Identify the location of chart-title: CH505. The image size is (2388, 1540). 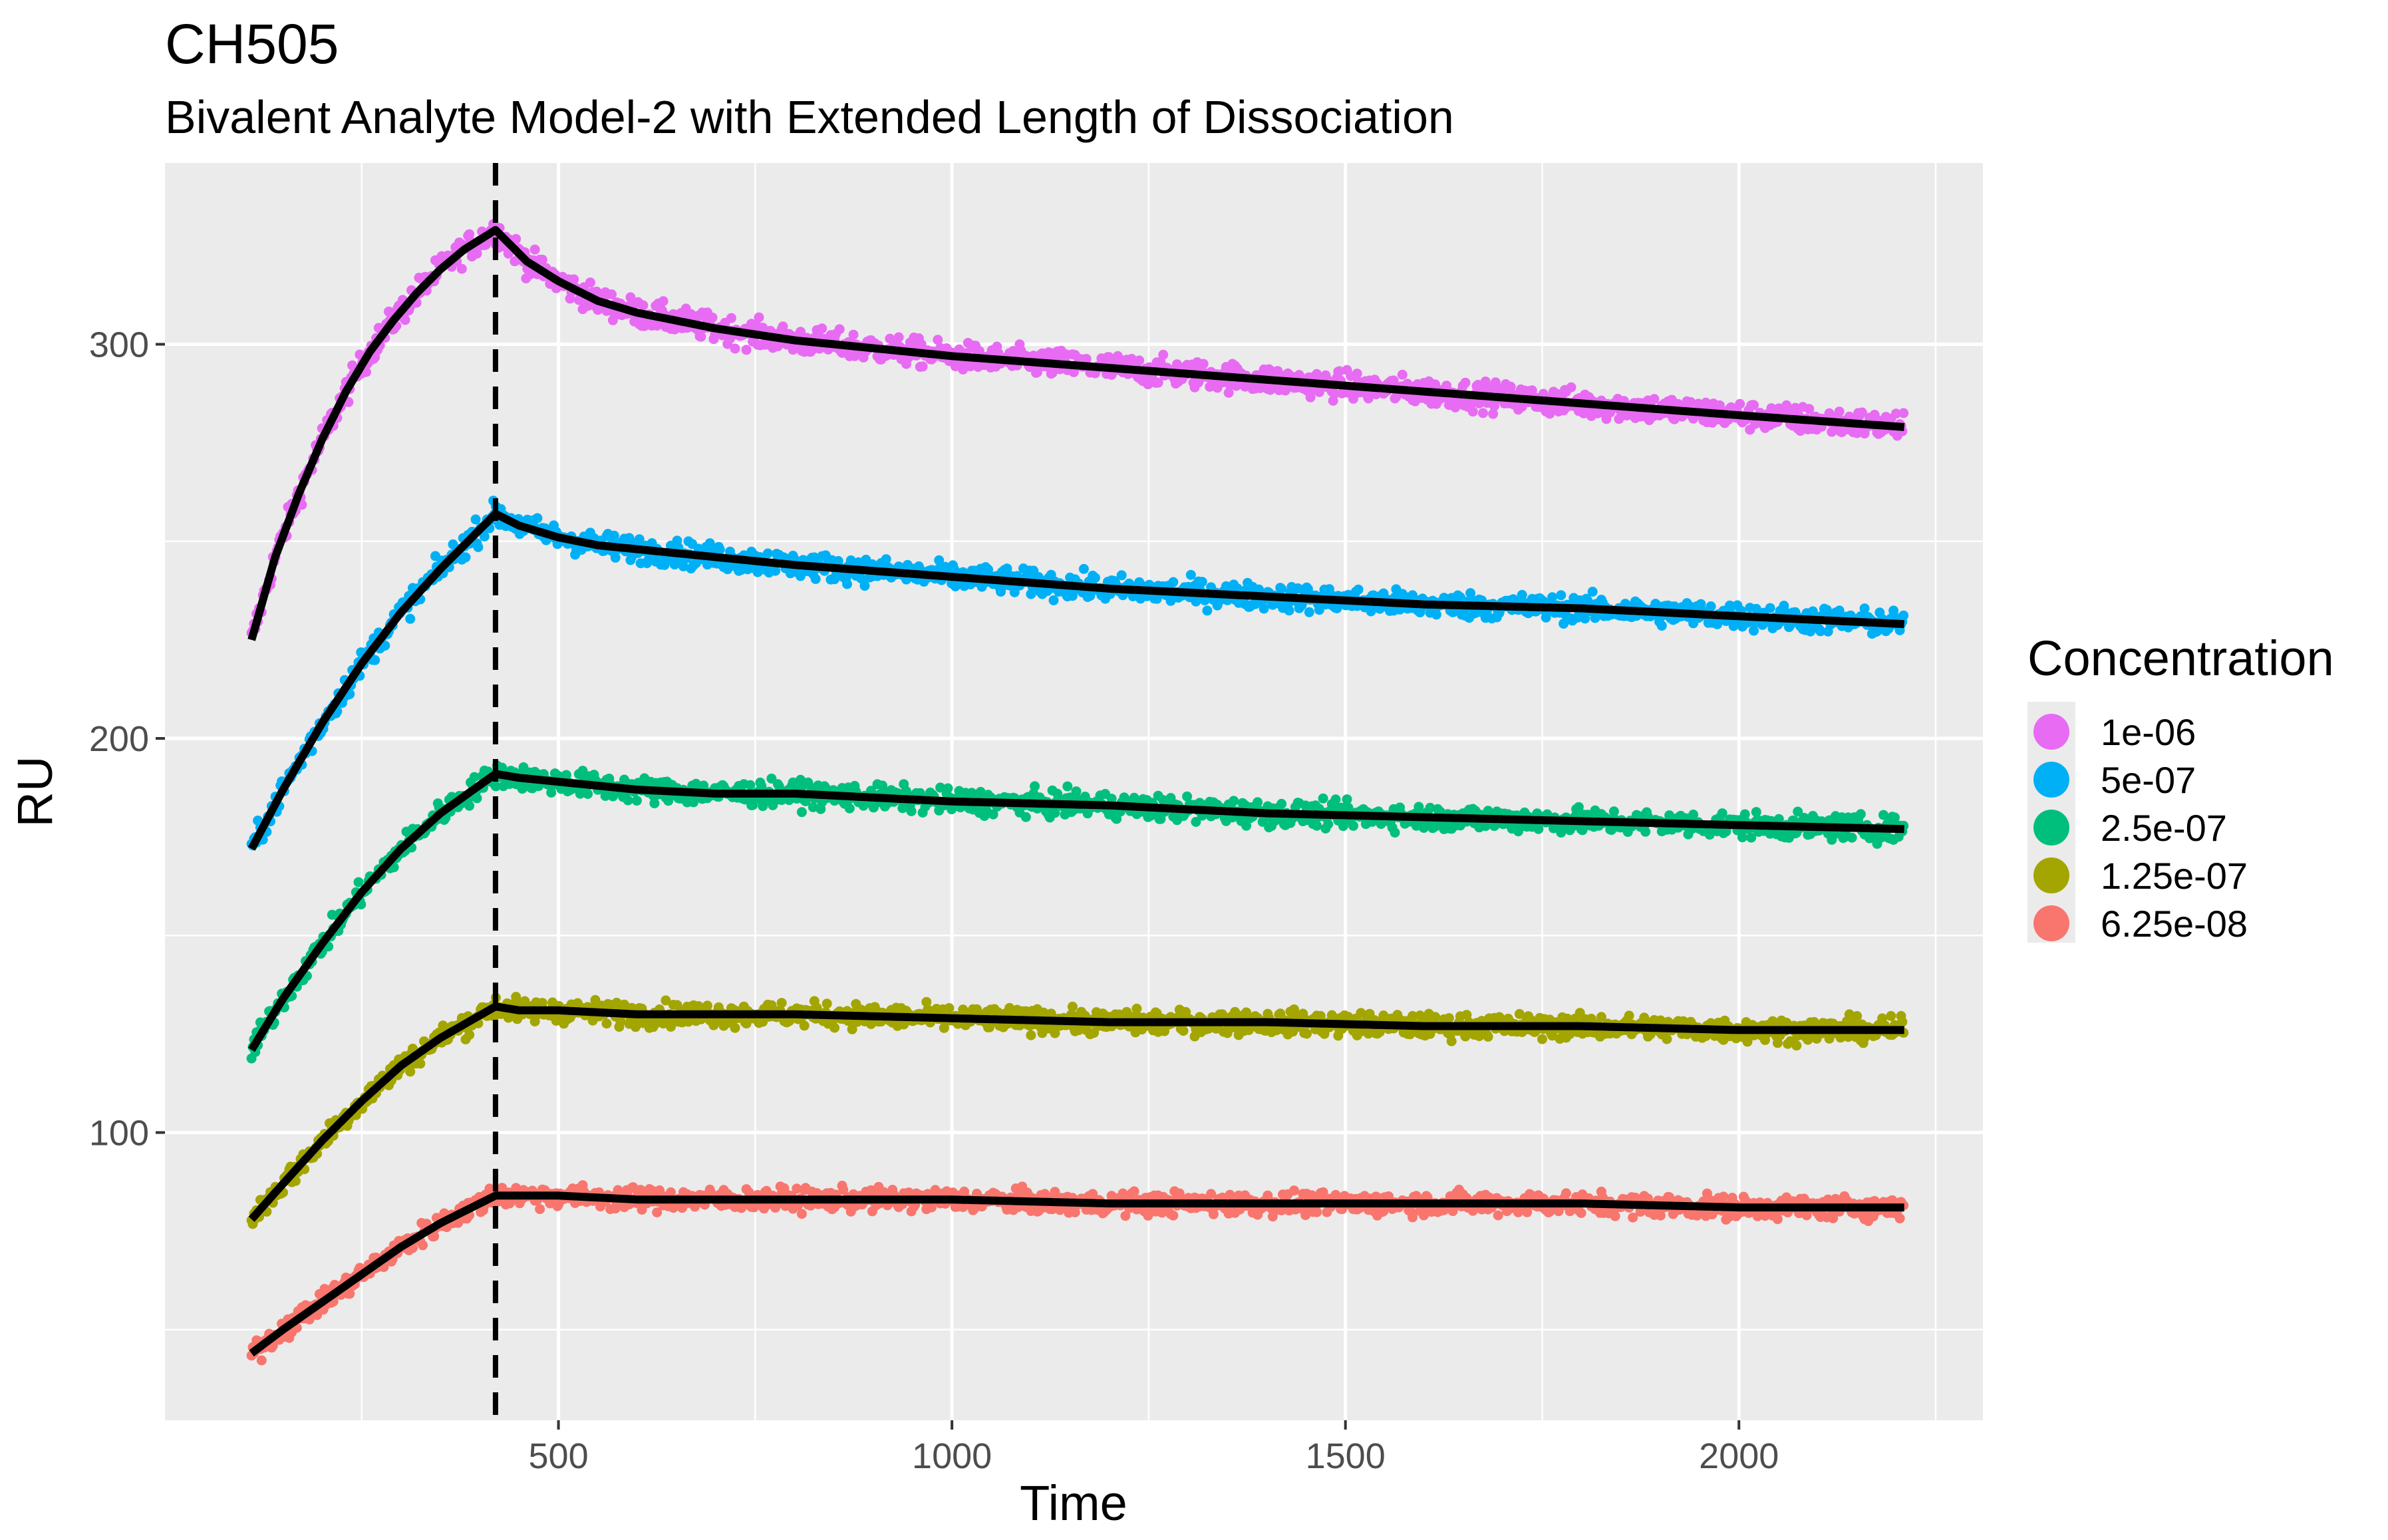
(252, 44).